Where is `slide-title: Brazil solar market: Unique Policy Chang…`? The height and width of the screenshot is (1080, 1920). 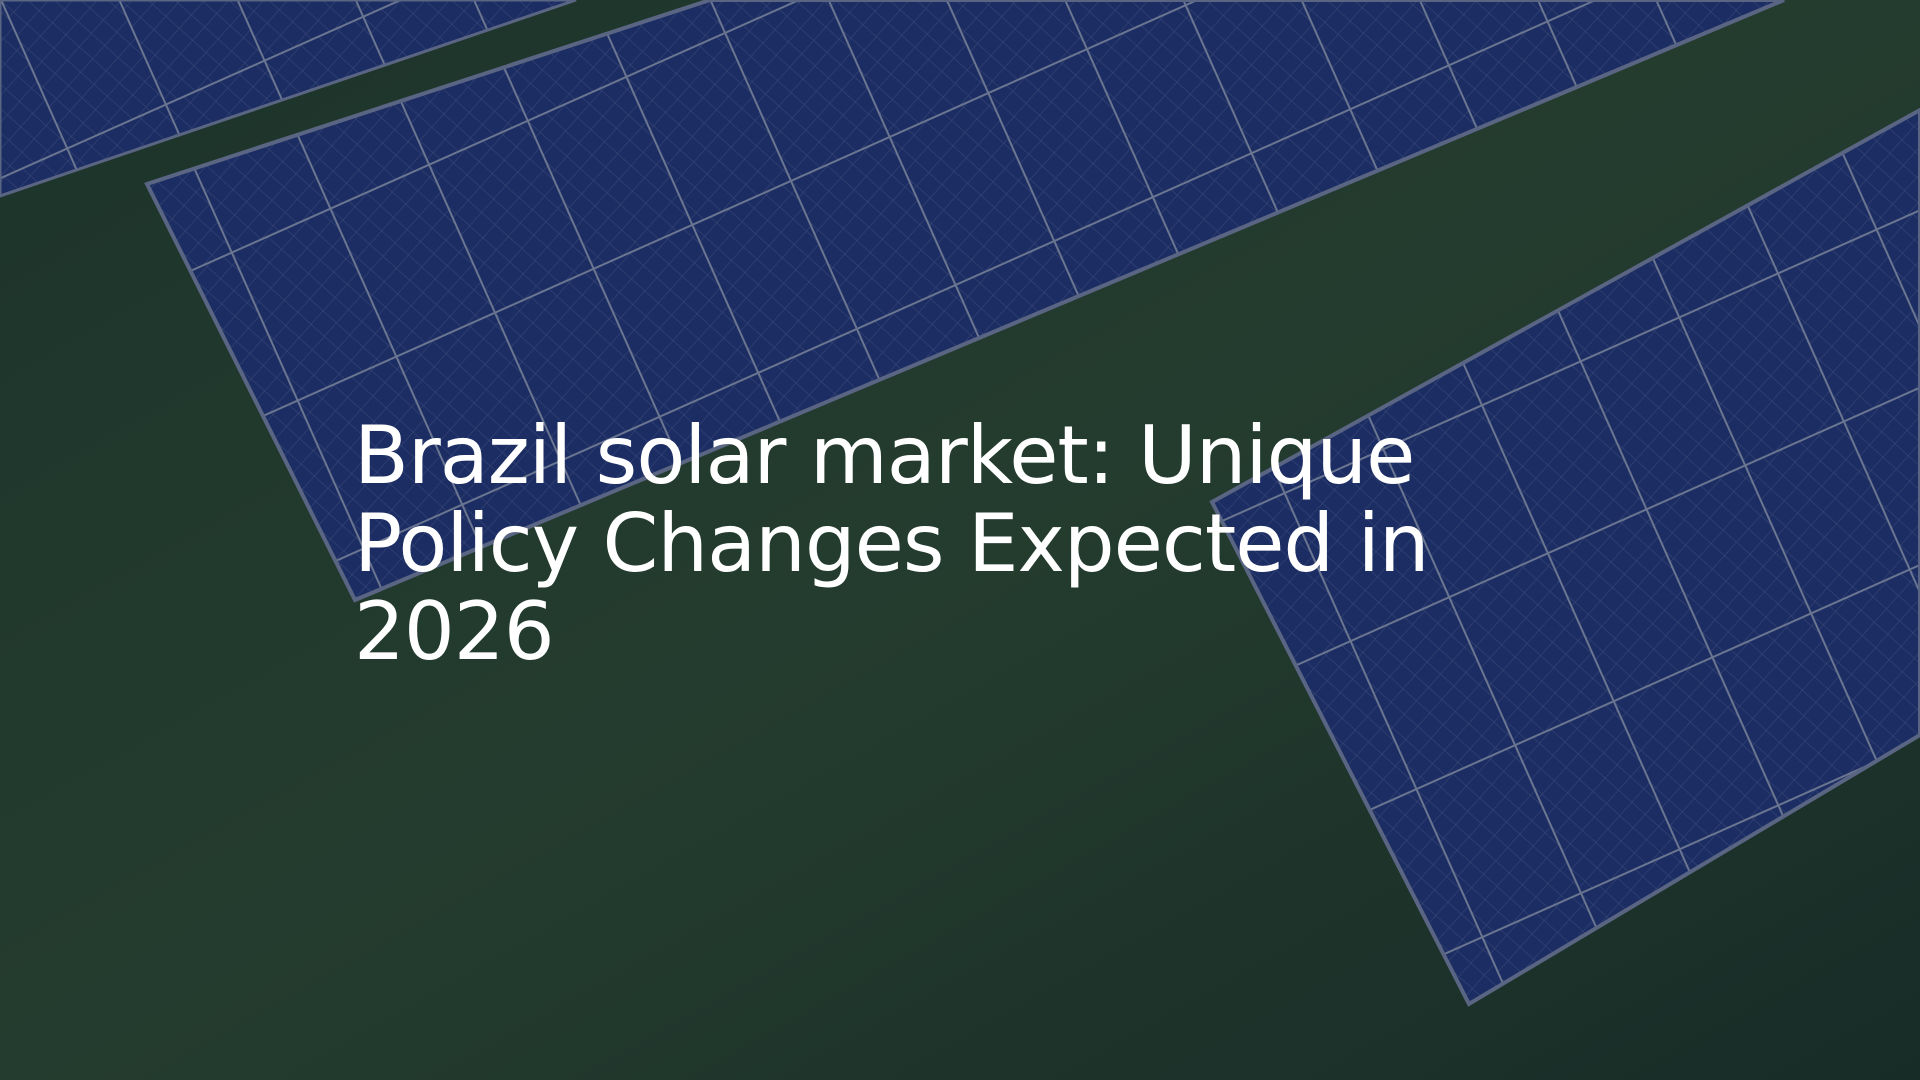 slide-title: Brazil solar market: Unique Policy Chang… is located at coordinates (892, 543).